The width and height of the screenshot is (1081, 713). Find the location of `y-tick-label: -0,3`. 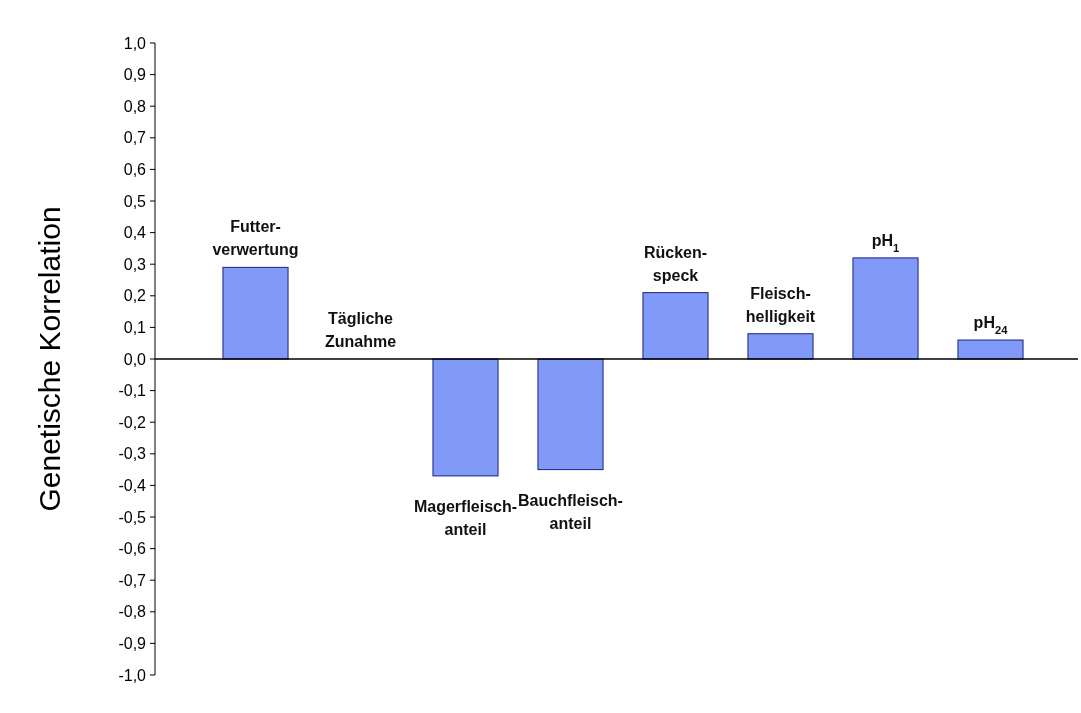

y-tick-label: -0,3 is located at coordinates (132, 454).